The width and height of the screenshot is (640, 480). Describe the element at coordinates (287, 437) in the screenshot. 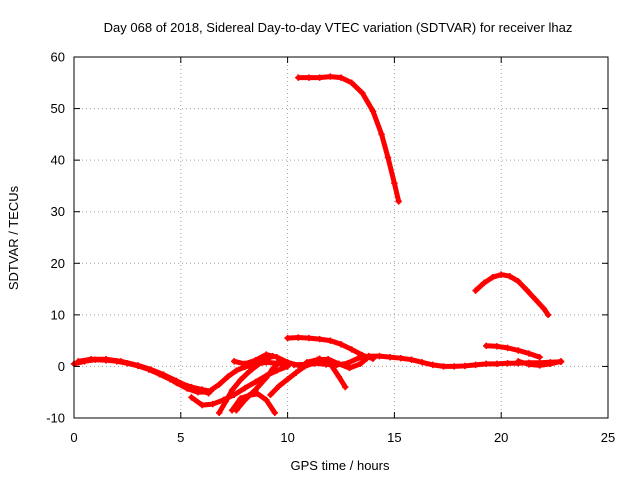

I see `x-tick-label: 10` at that location.